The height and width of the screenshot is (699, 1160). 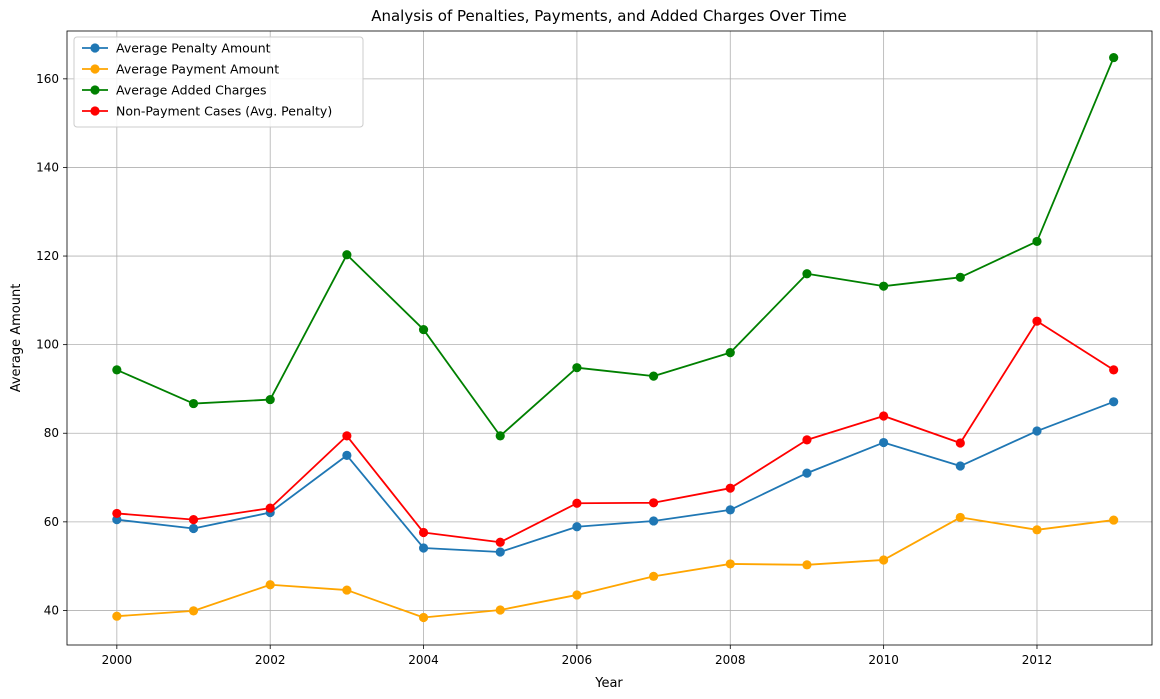 What do you see at coordinates (51, 522) in the screenshot?
I see `y-tick-label: 60` at bounding box center [51, 522].